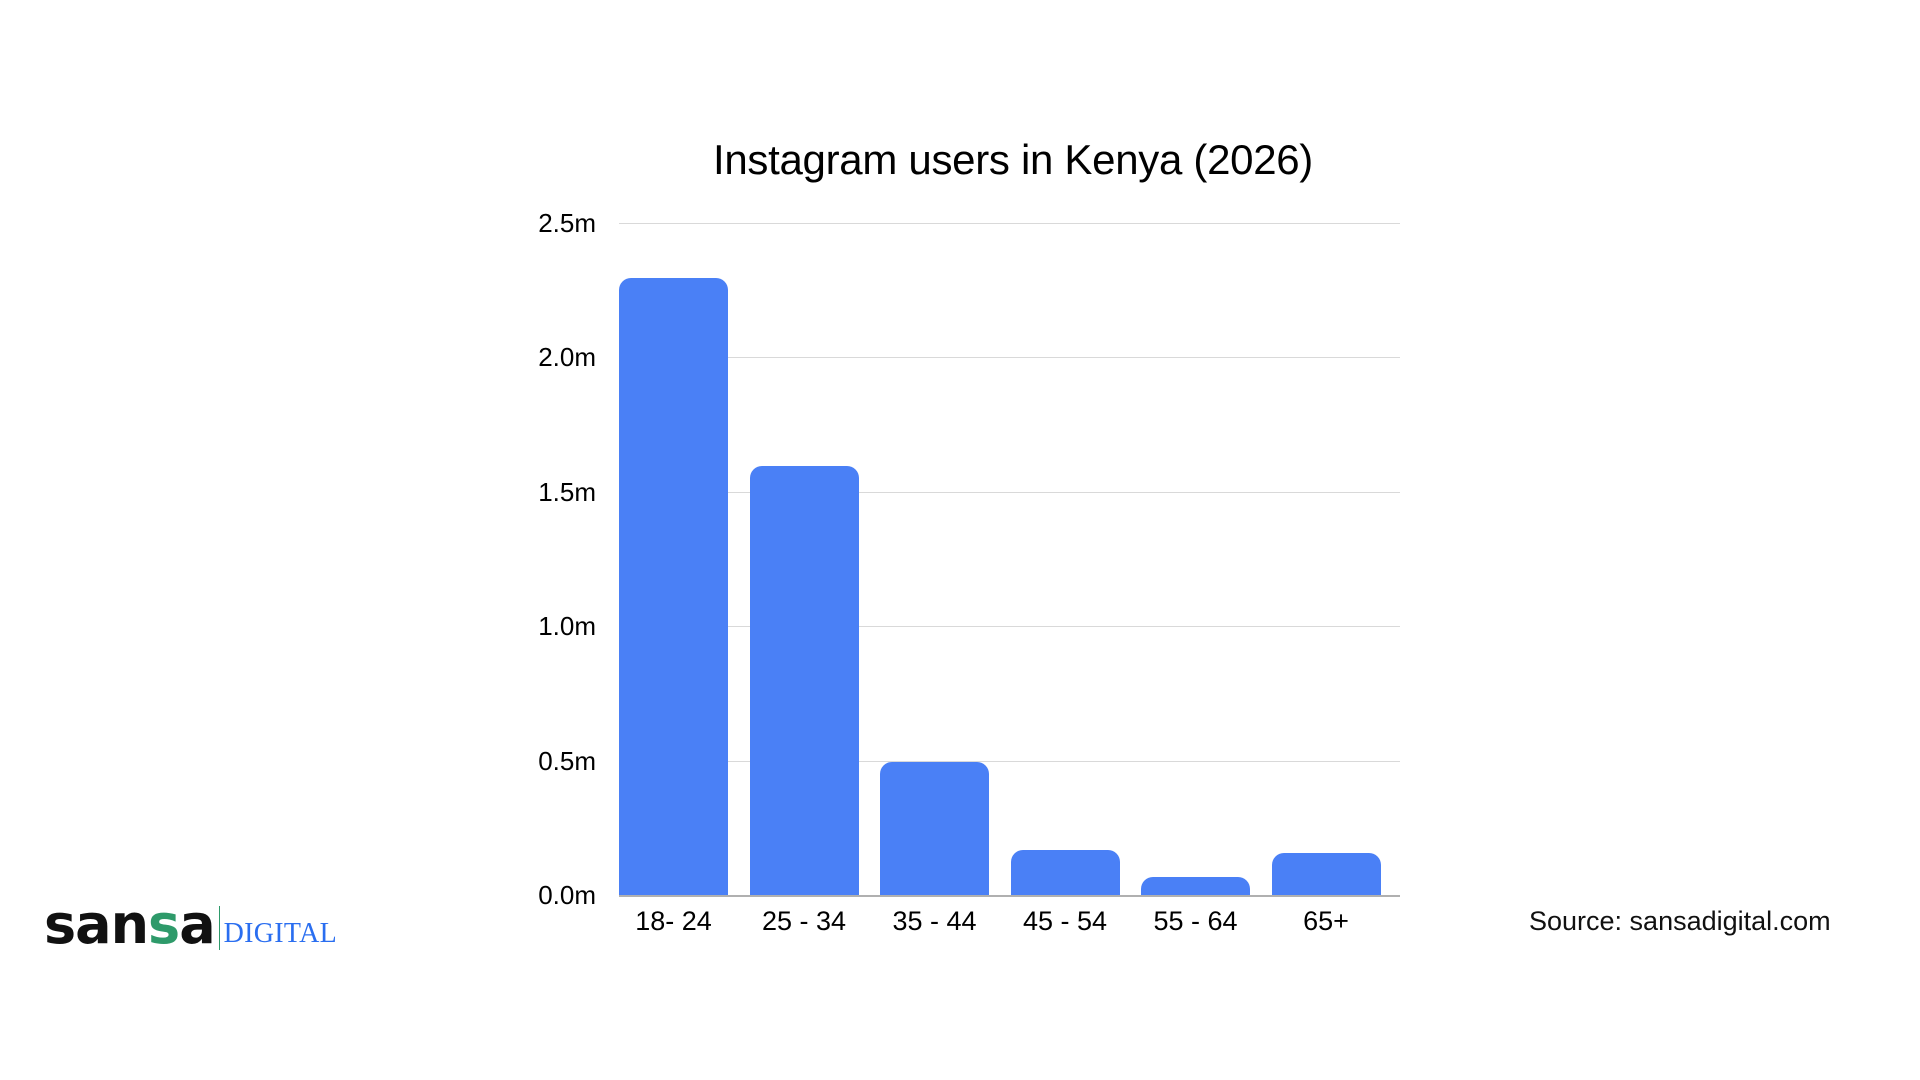  Describe the element at coordinates (219, 928) in the screenshot. I see `logo-divider` at that location.